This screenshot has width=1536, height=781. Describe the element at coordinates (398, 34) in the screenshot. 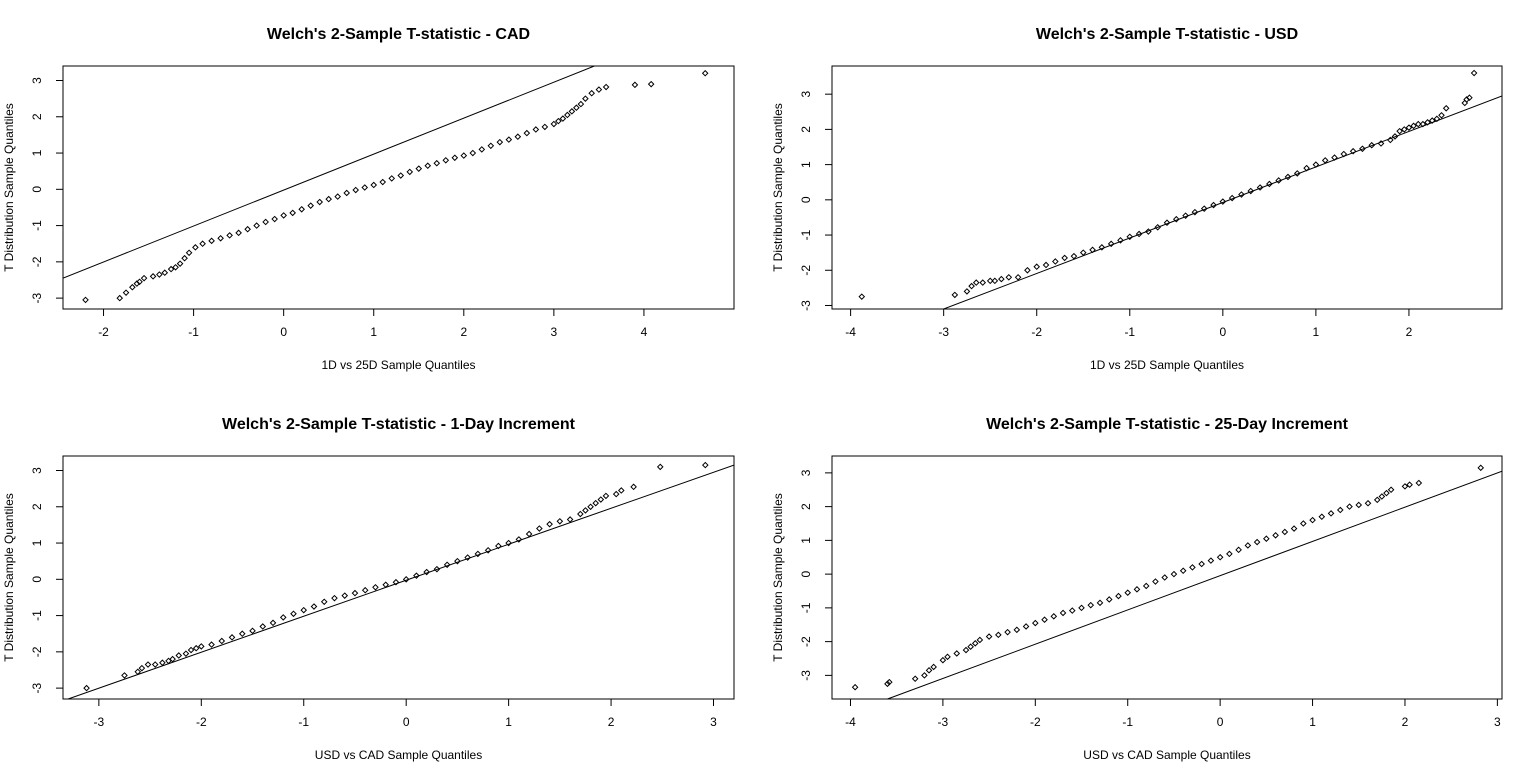

I see `chart-title: Welch's 2-Sample T-statistic - CAD` at that location.